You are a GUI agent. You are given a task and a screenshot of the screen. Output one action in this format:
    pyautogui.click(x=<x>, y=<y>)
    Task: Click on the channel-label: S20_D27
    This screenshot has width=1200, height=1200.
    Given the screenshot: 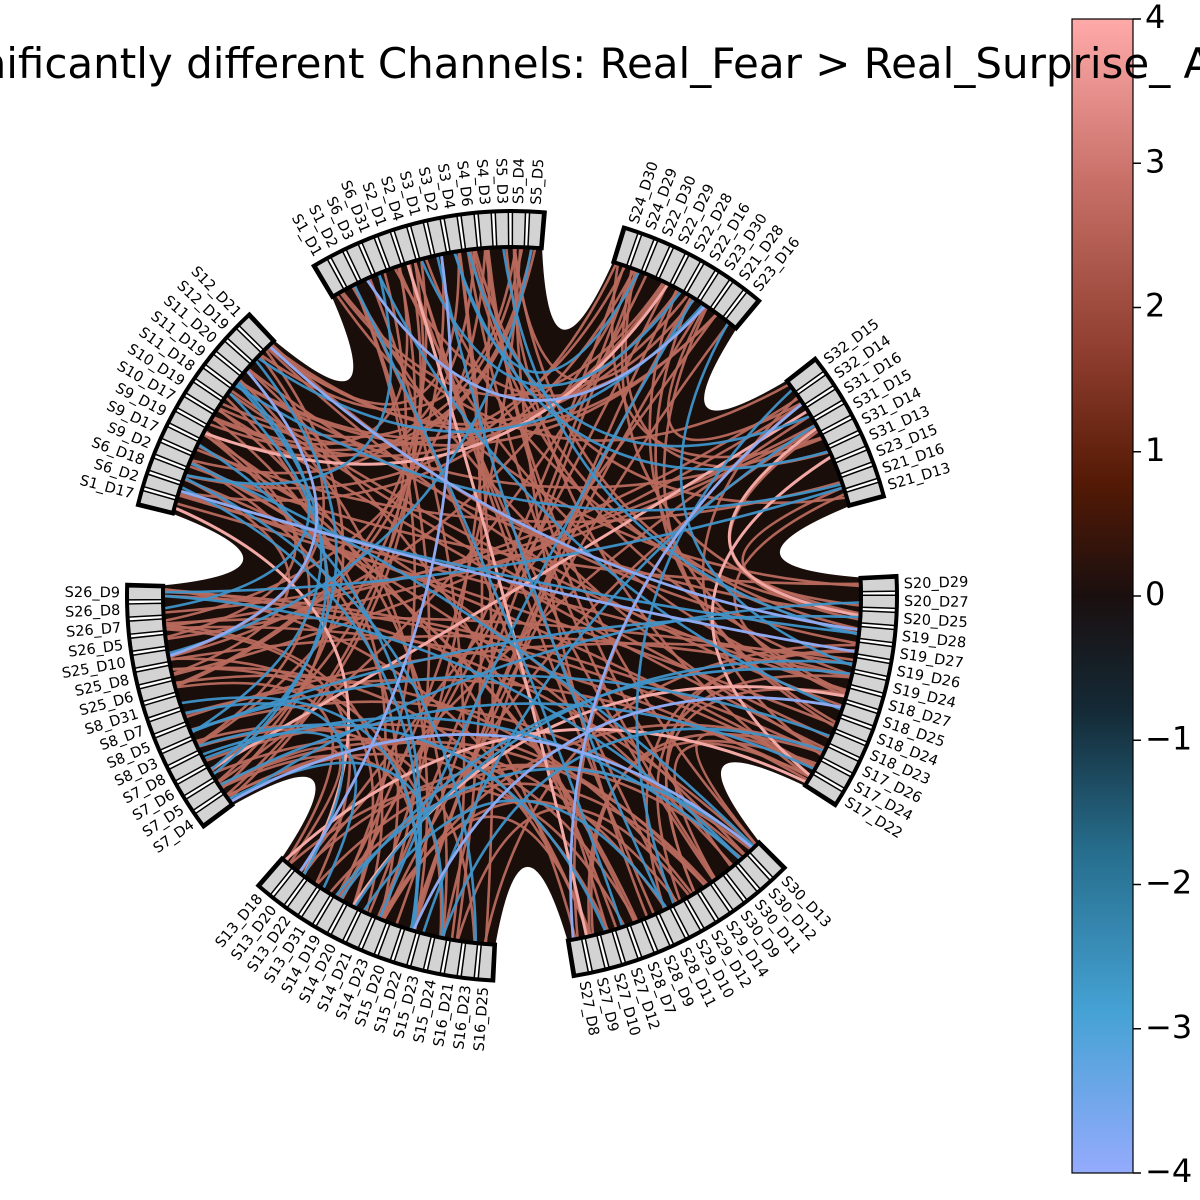 What is the action you would take?
    pyautogui.click(x=936, y=602)
    